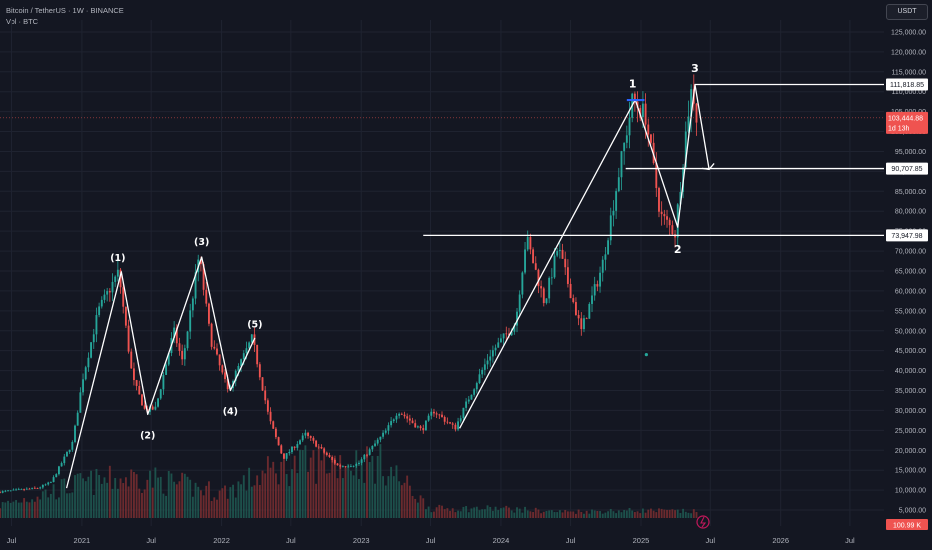  What do you see at coordinates (147, 435) in the screenshot?
I see `wave-label: (2)` at bounding box center [147, 435].